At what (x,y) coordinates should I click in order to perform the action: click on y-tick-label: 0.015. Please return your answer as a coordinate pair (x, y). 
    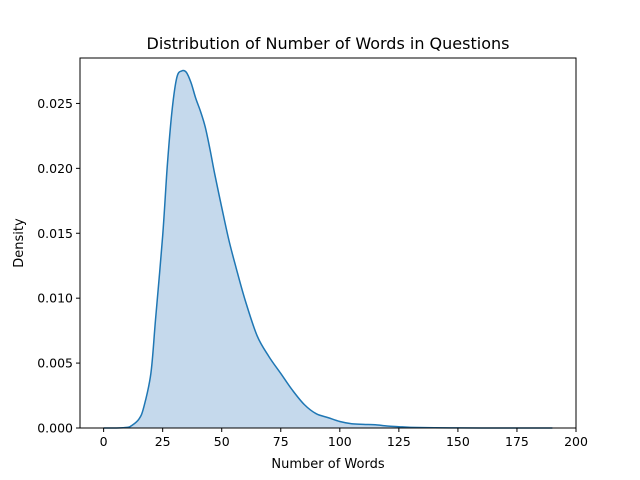
    Looking at the image, I should click on (55, 233).